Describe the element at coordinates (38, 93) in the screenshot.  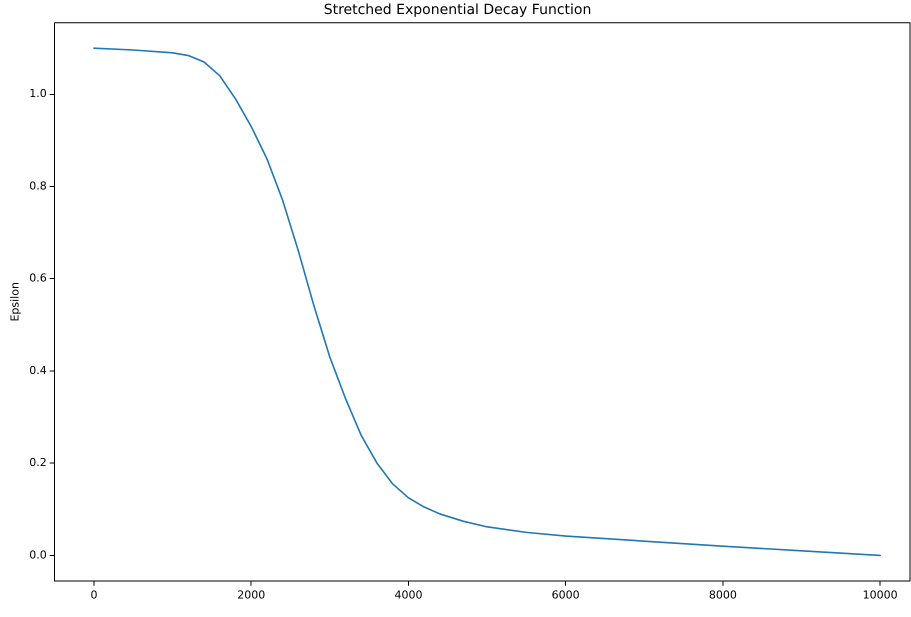
I see `y-tick-label: 1.0` at that location.